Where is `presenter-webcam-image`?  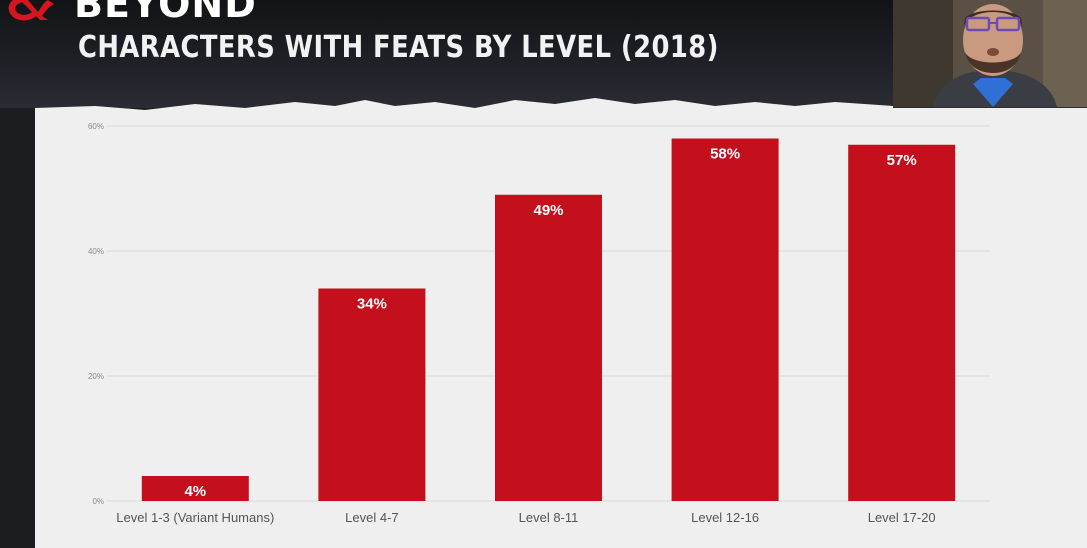 presenter-webcam-image is located at coordinates (990, 53).